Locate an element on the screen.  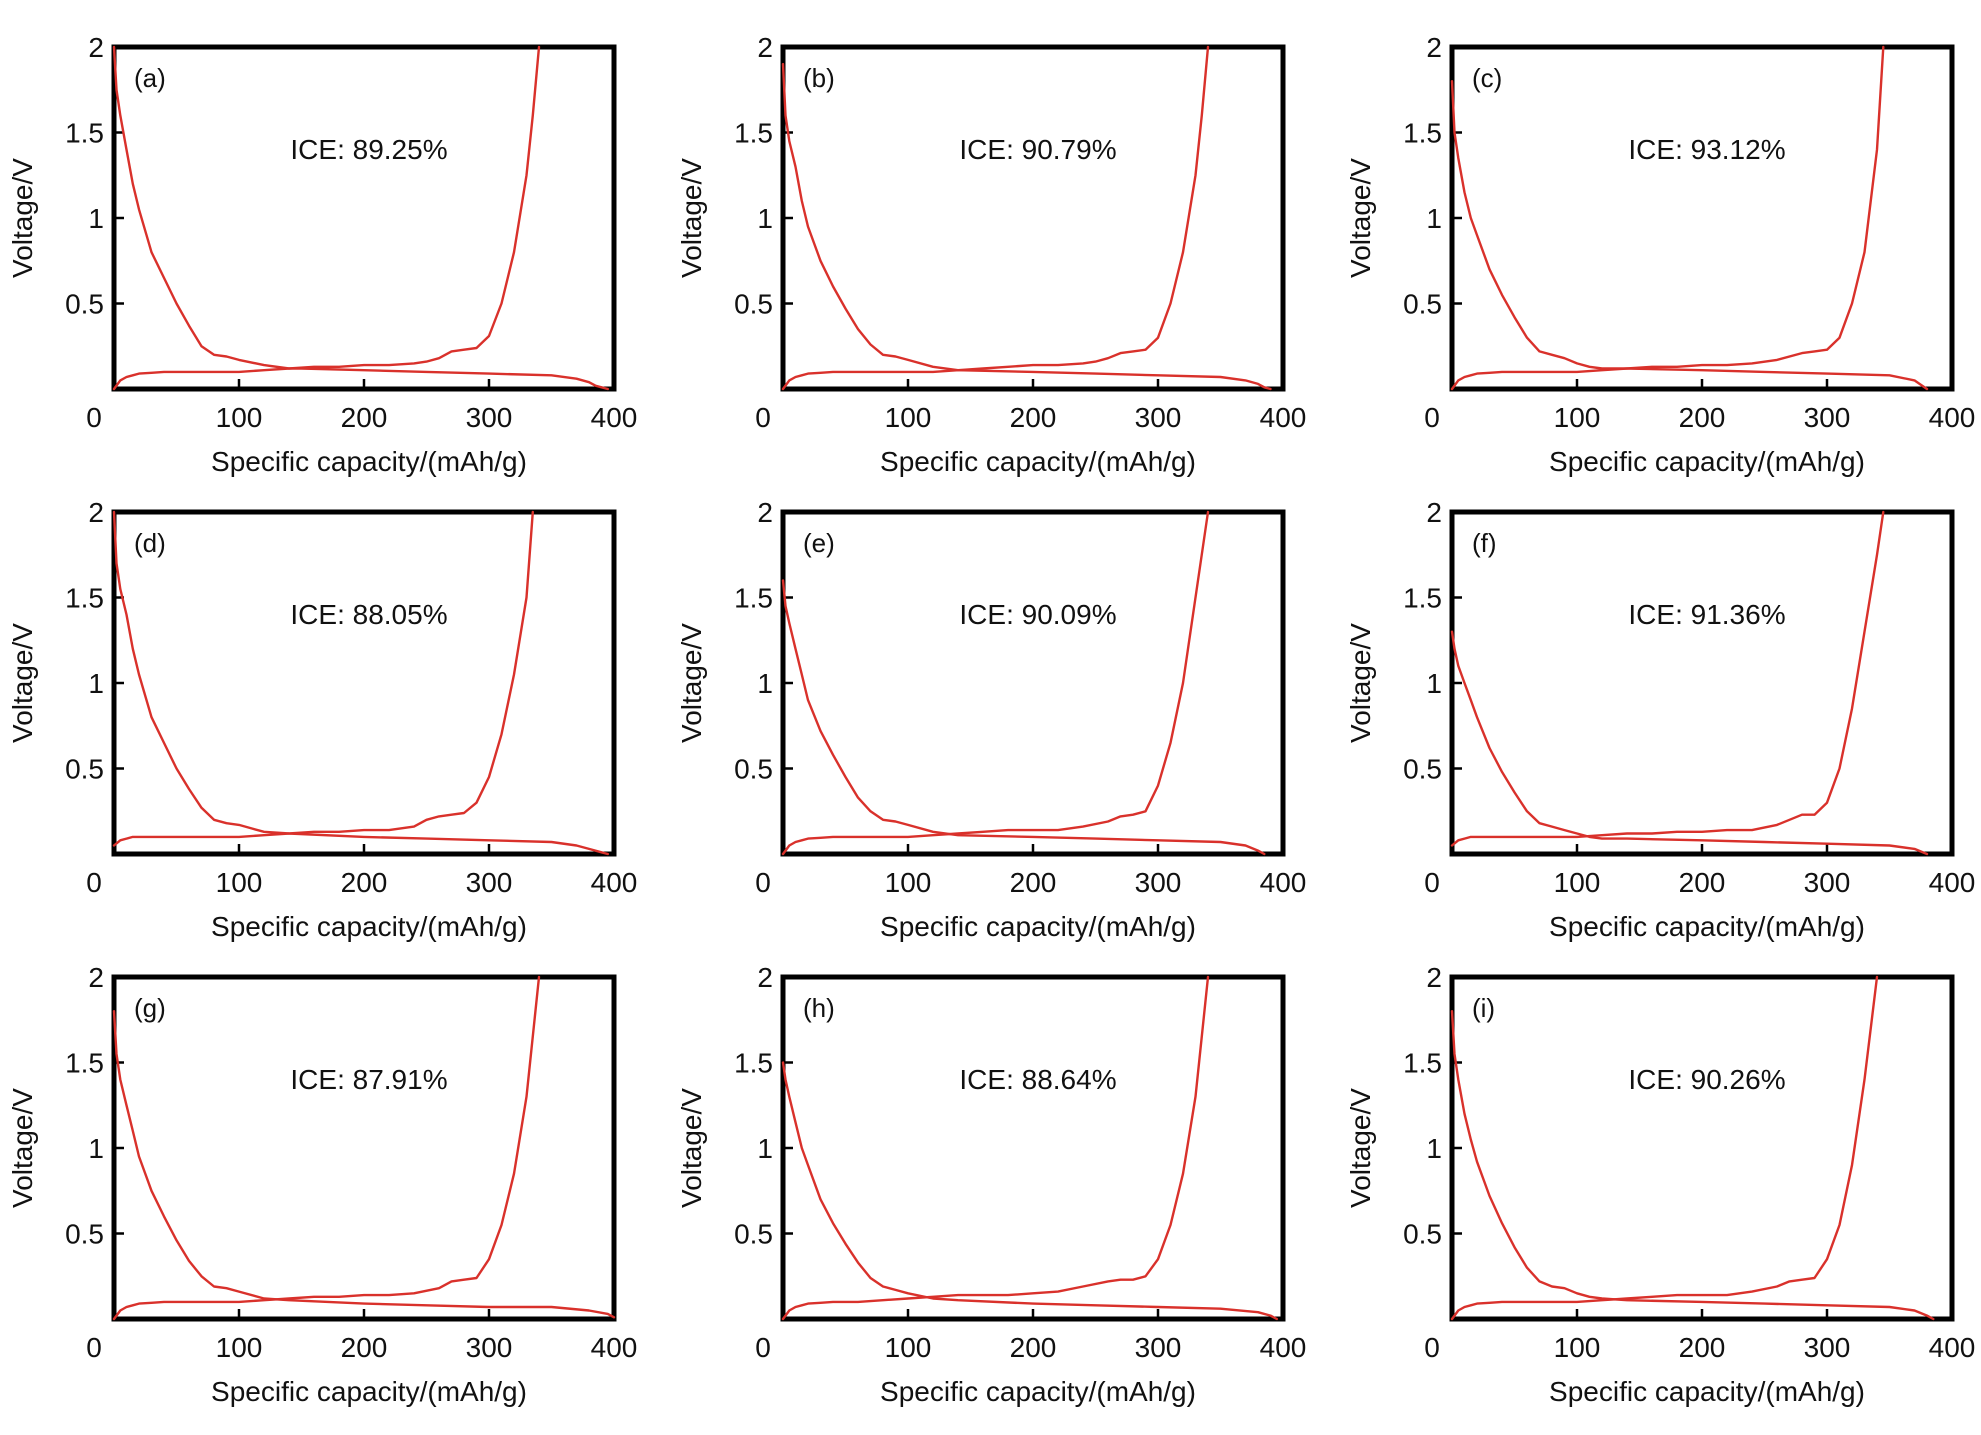
ice-annotation: ICE: 88.64% is located at coordinates (1037, 1079).